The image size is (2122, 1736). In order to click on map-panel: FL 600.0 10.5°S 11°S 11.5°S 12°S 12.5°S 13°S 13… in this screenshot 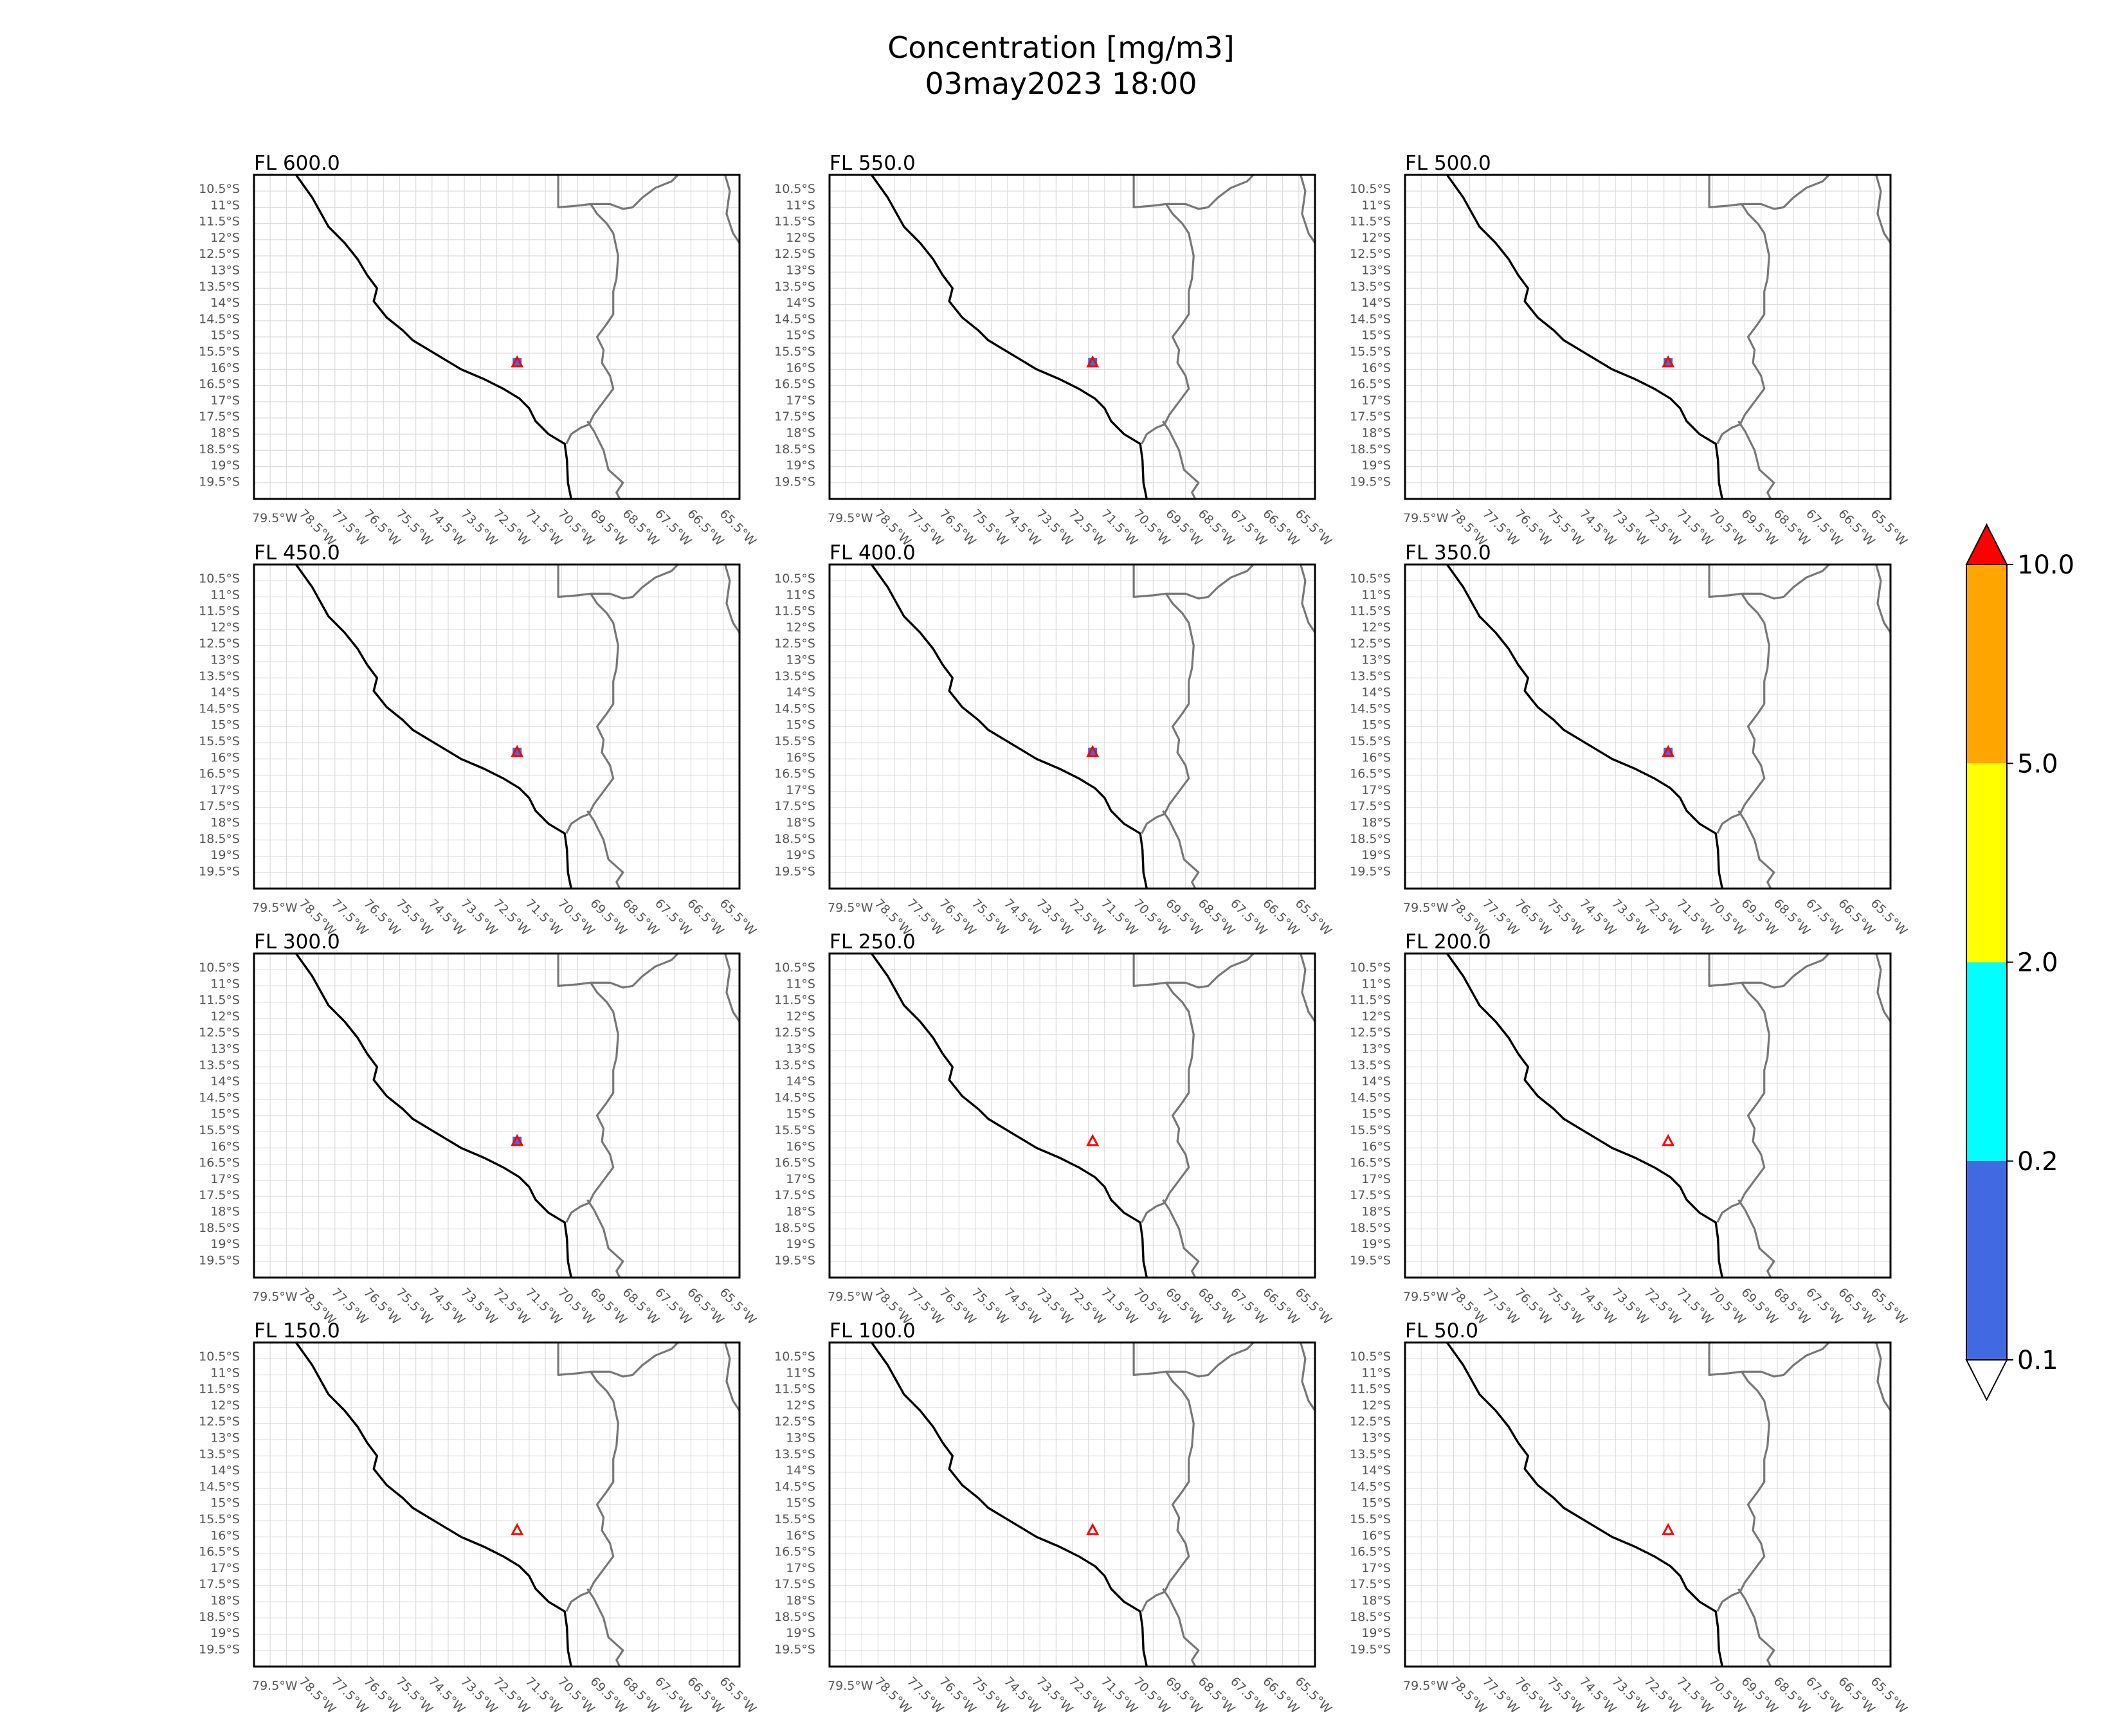, I will do `click(479, 350)`.